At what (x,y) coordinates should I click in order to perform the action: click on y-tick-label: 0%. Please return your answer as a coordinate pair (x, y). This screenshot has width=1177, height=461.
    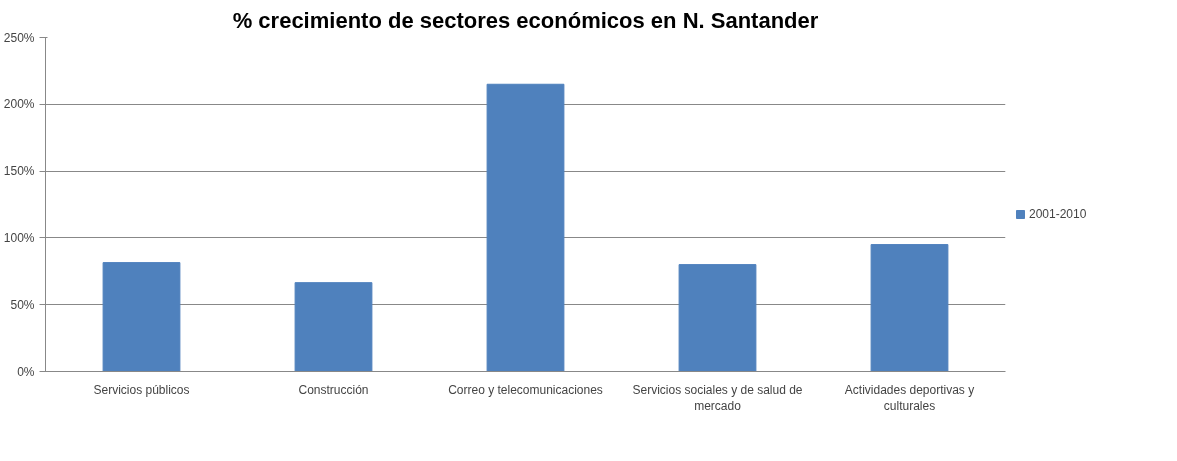
    Looking at the image, I should click on (26, 371).